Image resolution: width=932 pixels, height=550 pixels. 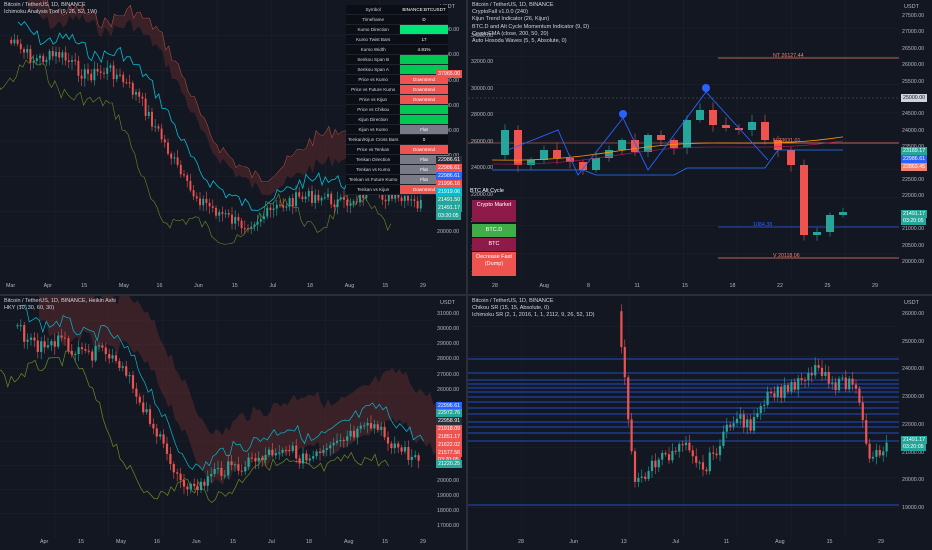 What do you see at coordinates (29, 308) in the screenshot?
I see `bl-indicator-hky: HKY (10, 30, 60, 30)` at bounding box center [29, 308].